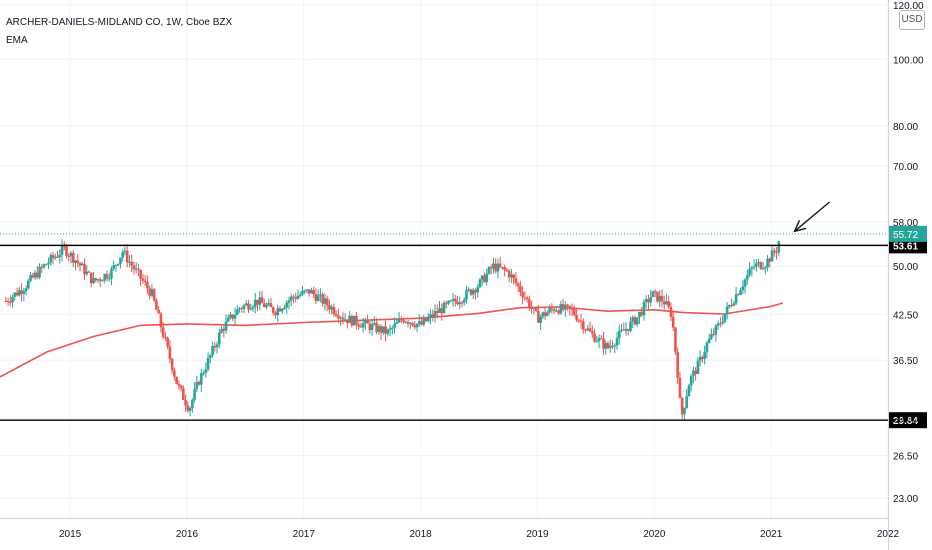 The width and height of the screenshot is (932, 550). What do you see at coordinates (905, 235) in the screenshot?
I see `last-price-label: 55.72` at bounding box center [905, 235].